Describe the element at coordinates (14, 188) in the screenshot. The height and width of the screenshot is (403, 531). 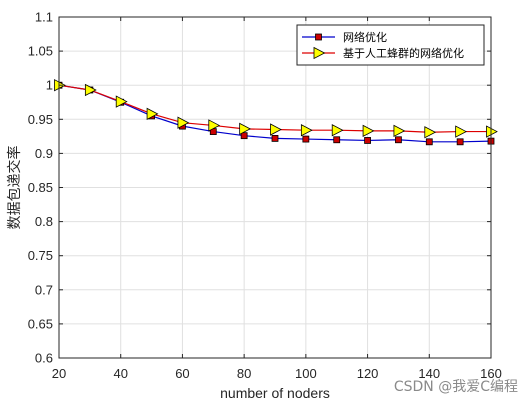
I see `y-axis-label: 数据包递交率` at that location.